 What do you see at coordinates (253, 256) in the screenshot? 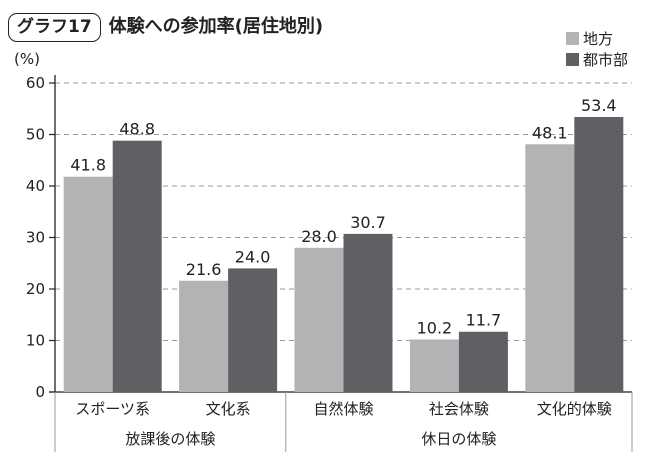
I see `data-label: 24.0` at bounding box center [253, 256].